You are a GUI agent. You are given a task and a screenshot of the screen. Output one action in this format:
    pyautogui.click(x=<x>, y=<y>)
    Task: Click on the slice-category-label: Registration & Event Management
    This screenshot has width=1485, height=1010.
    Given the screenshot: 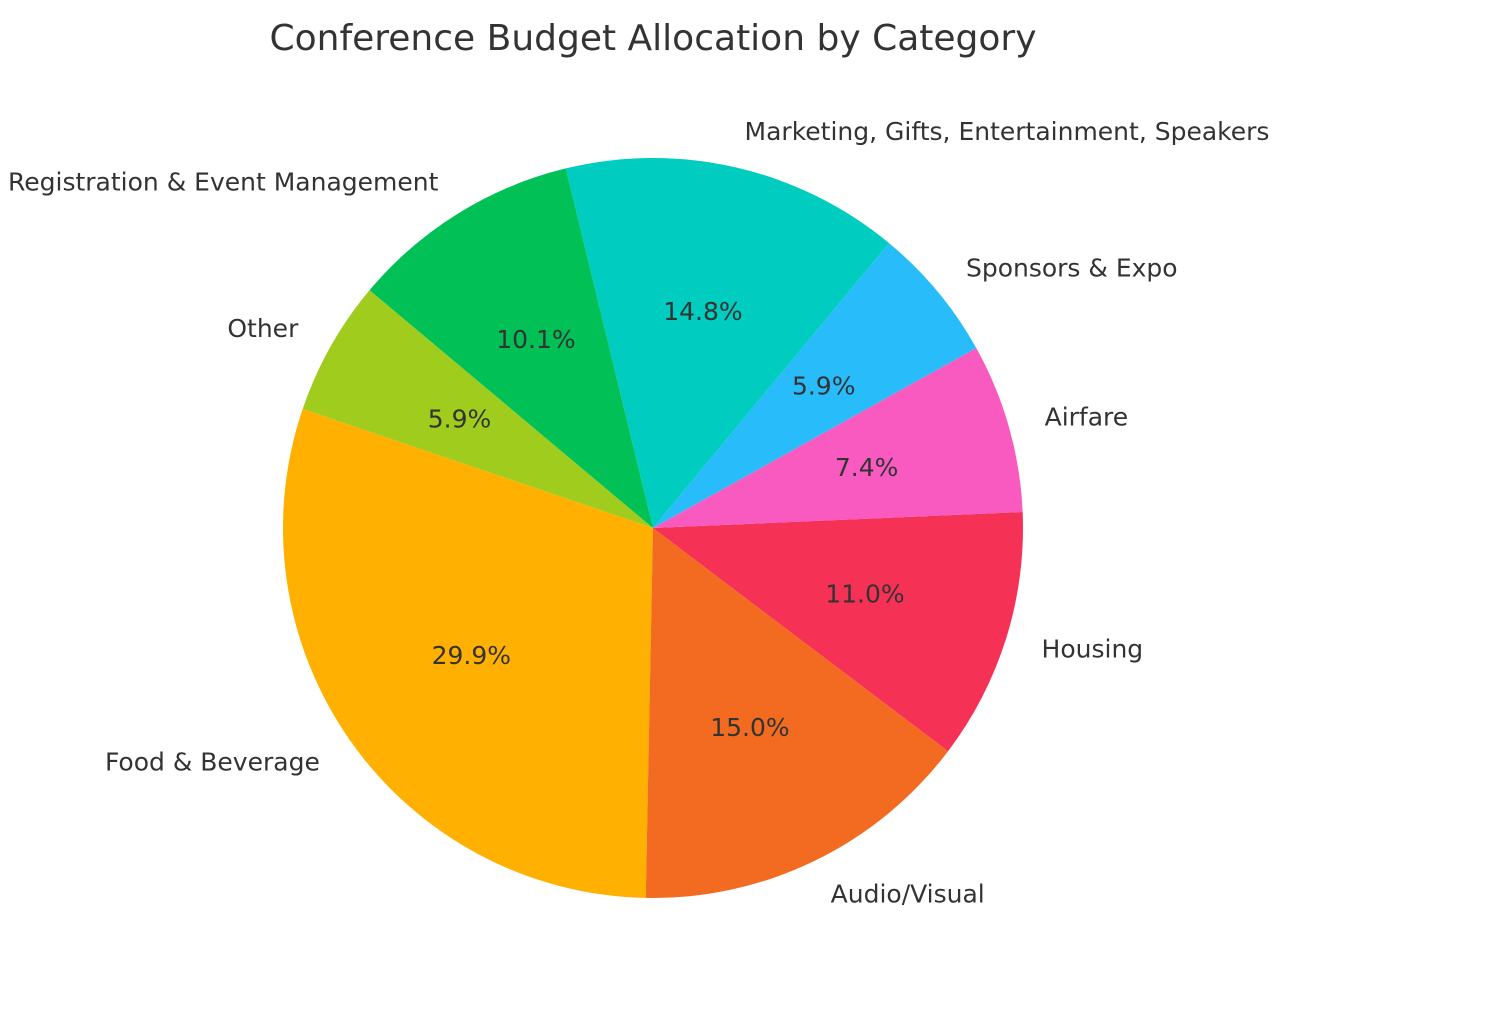 What is the action you would take?
    pyautogui.click(x=223, y=182)
    